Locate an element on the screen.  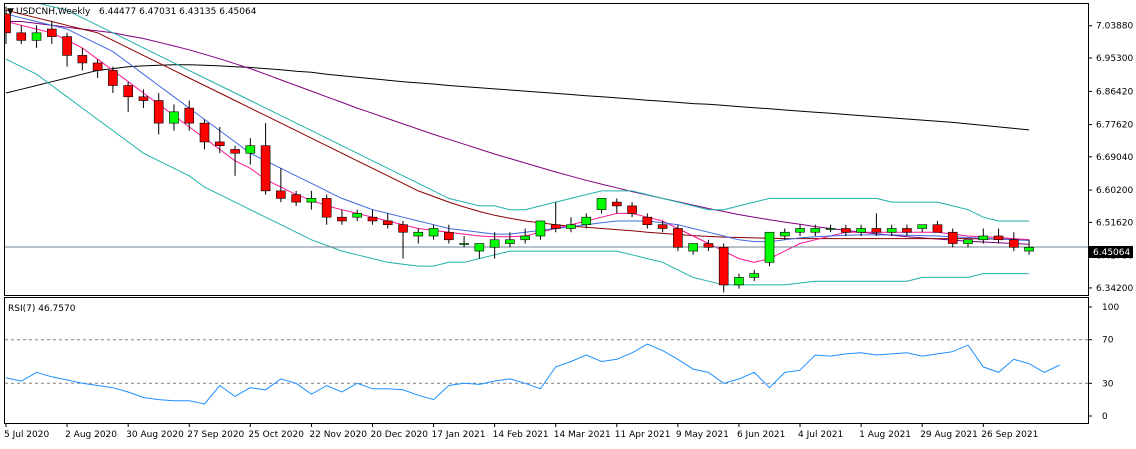
rsi-line is located at coordinates (532, 374).